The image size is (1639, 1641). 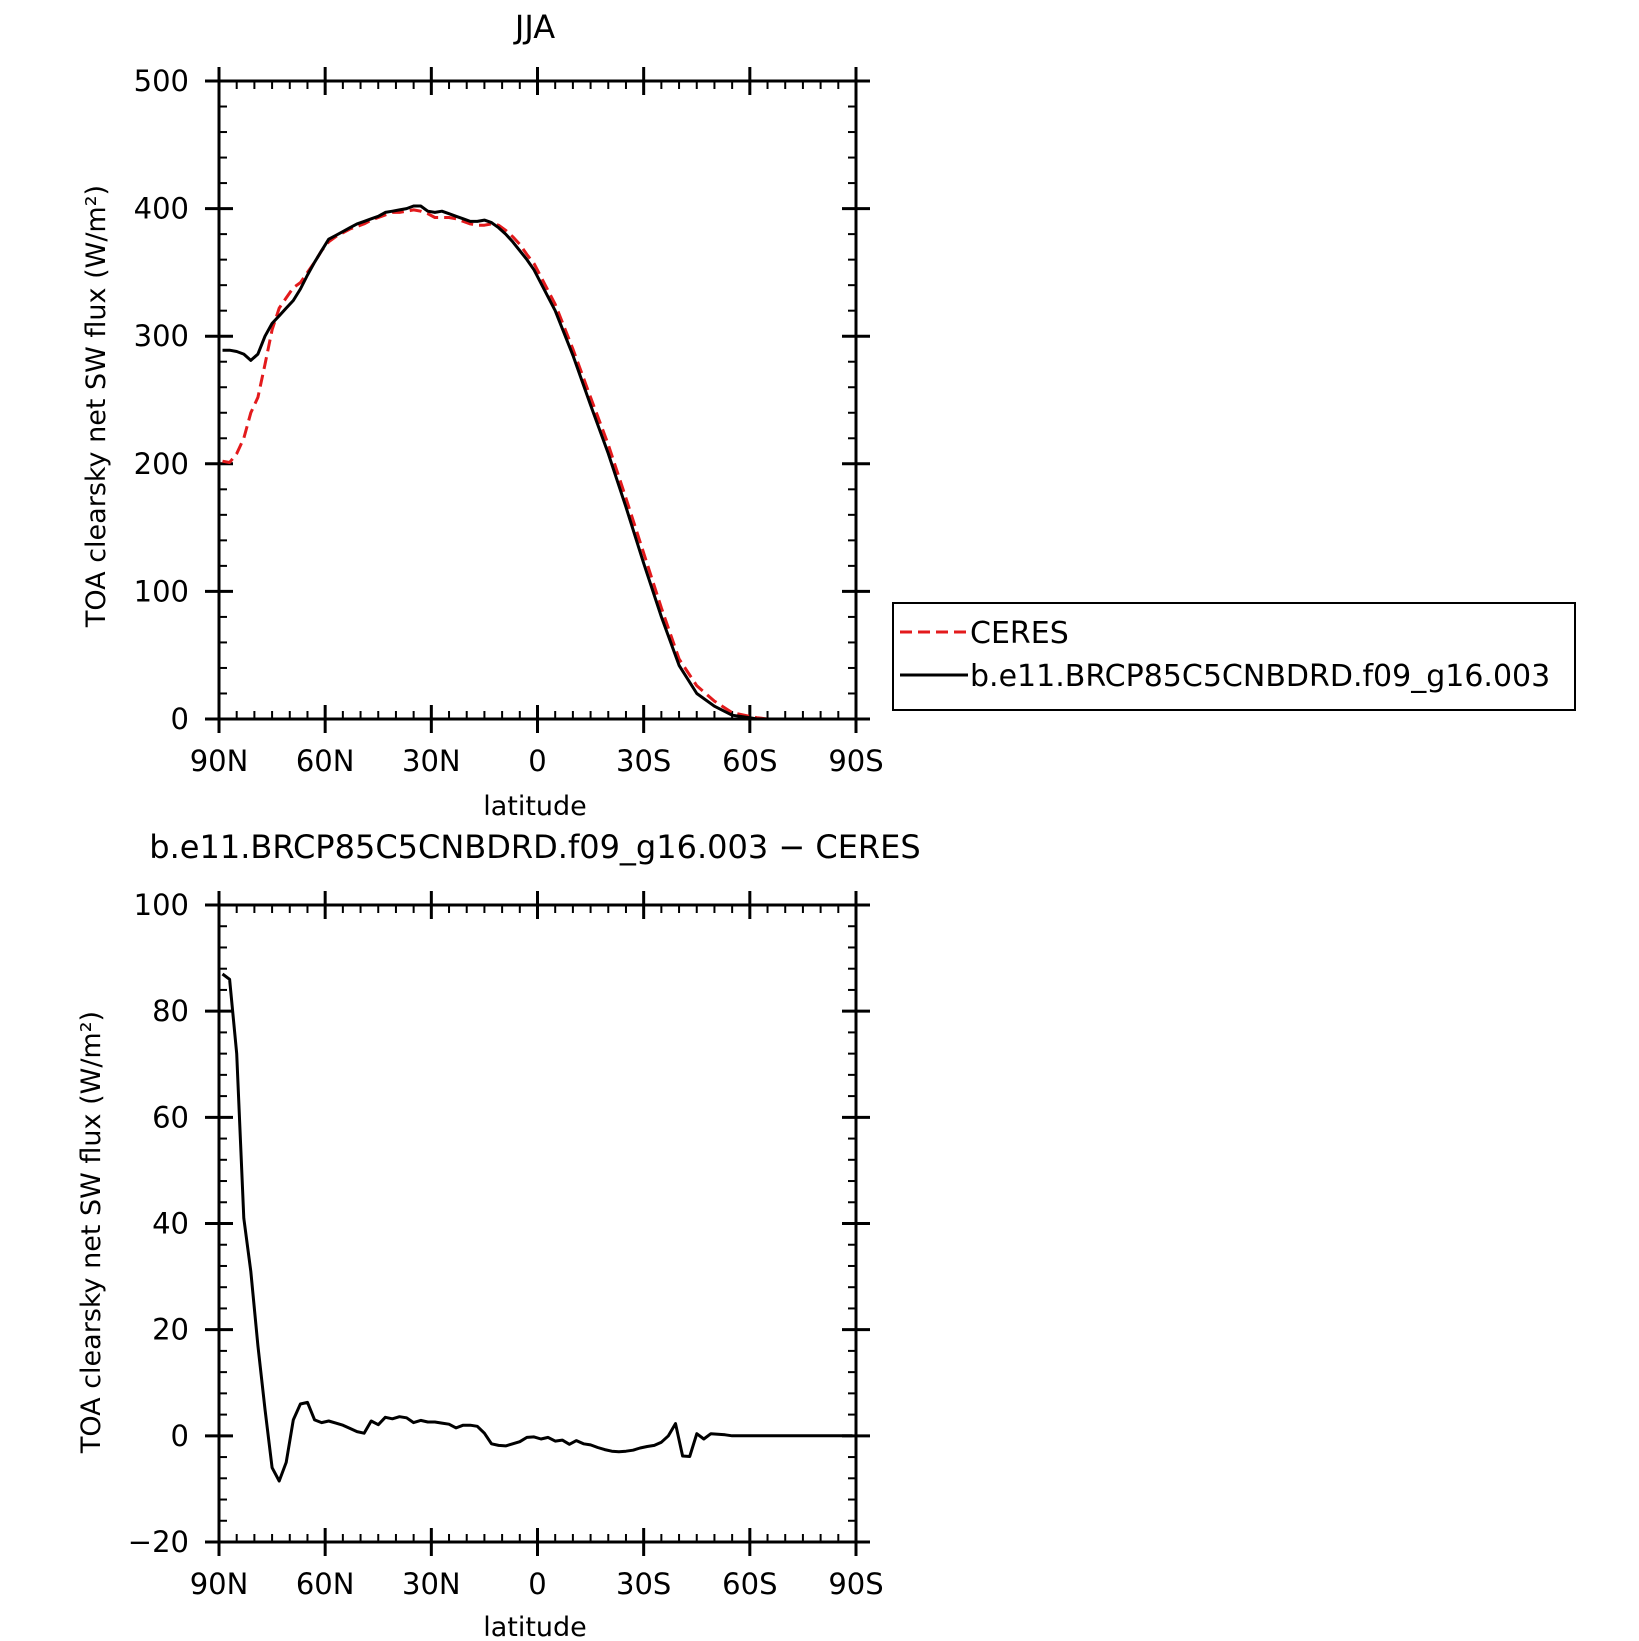 I want to click on top-chart-x-axis-label: latitude, so click(x=535, y=806).